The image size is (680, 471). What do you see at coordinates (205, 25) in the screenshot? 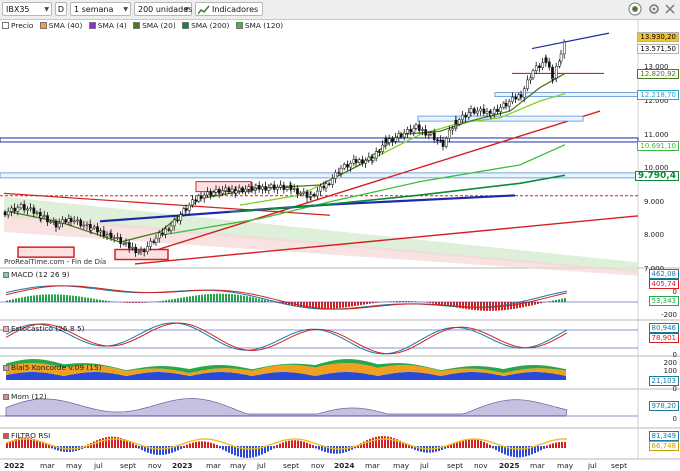
I see `legend-sma200: SMA (200)` at bounding box center [205, 25].